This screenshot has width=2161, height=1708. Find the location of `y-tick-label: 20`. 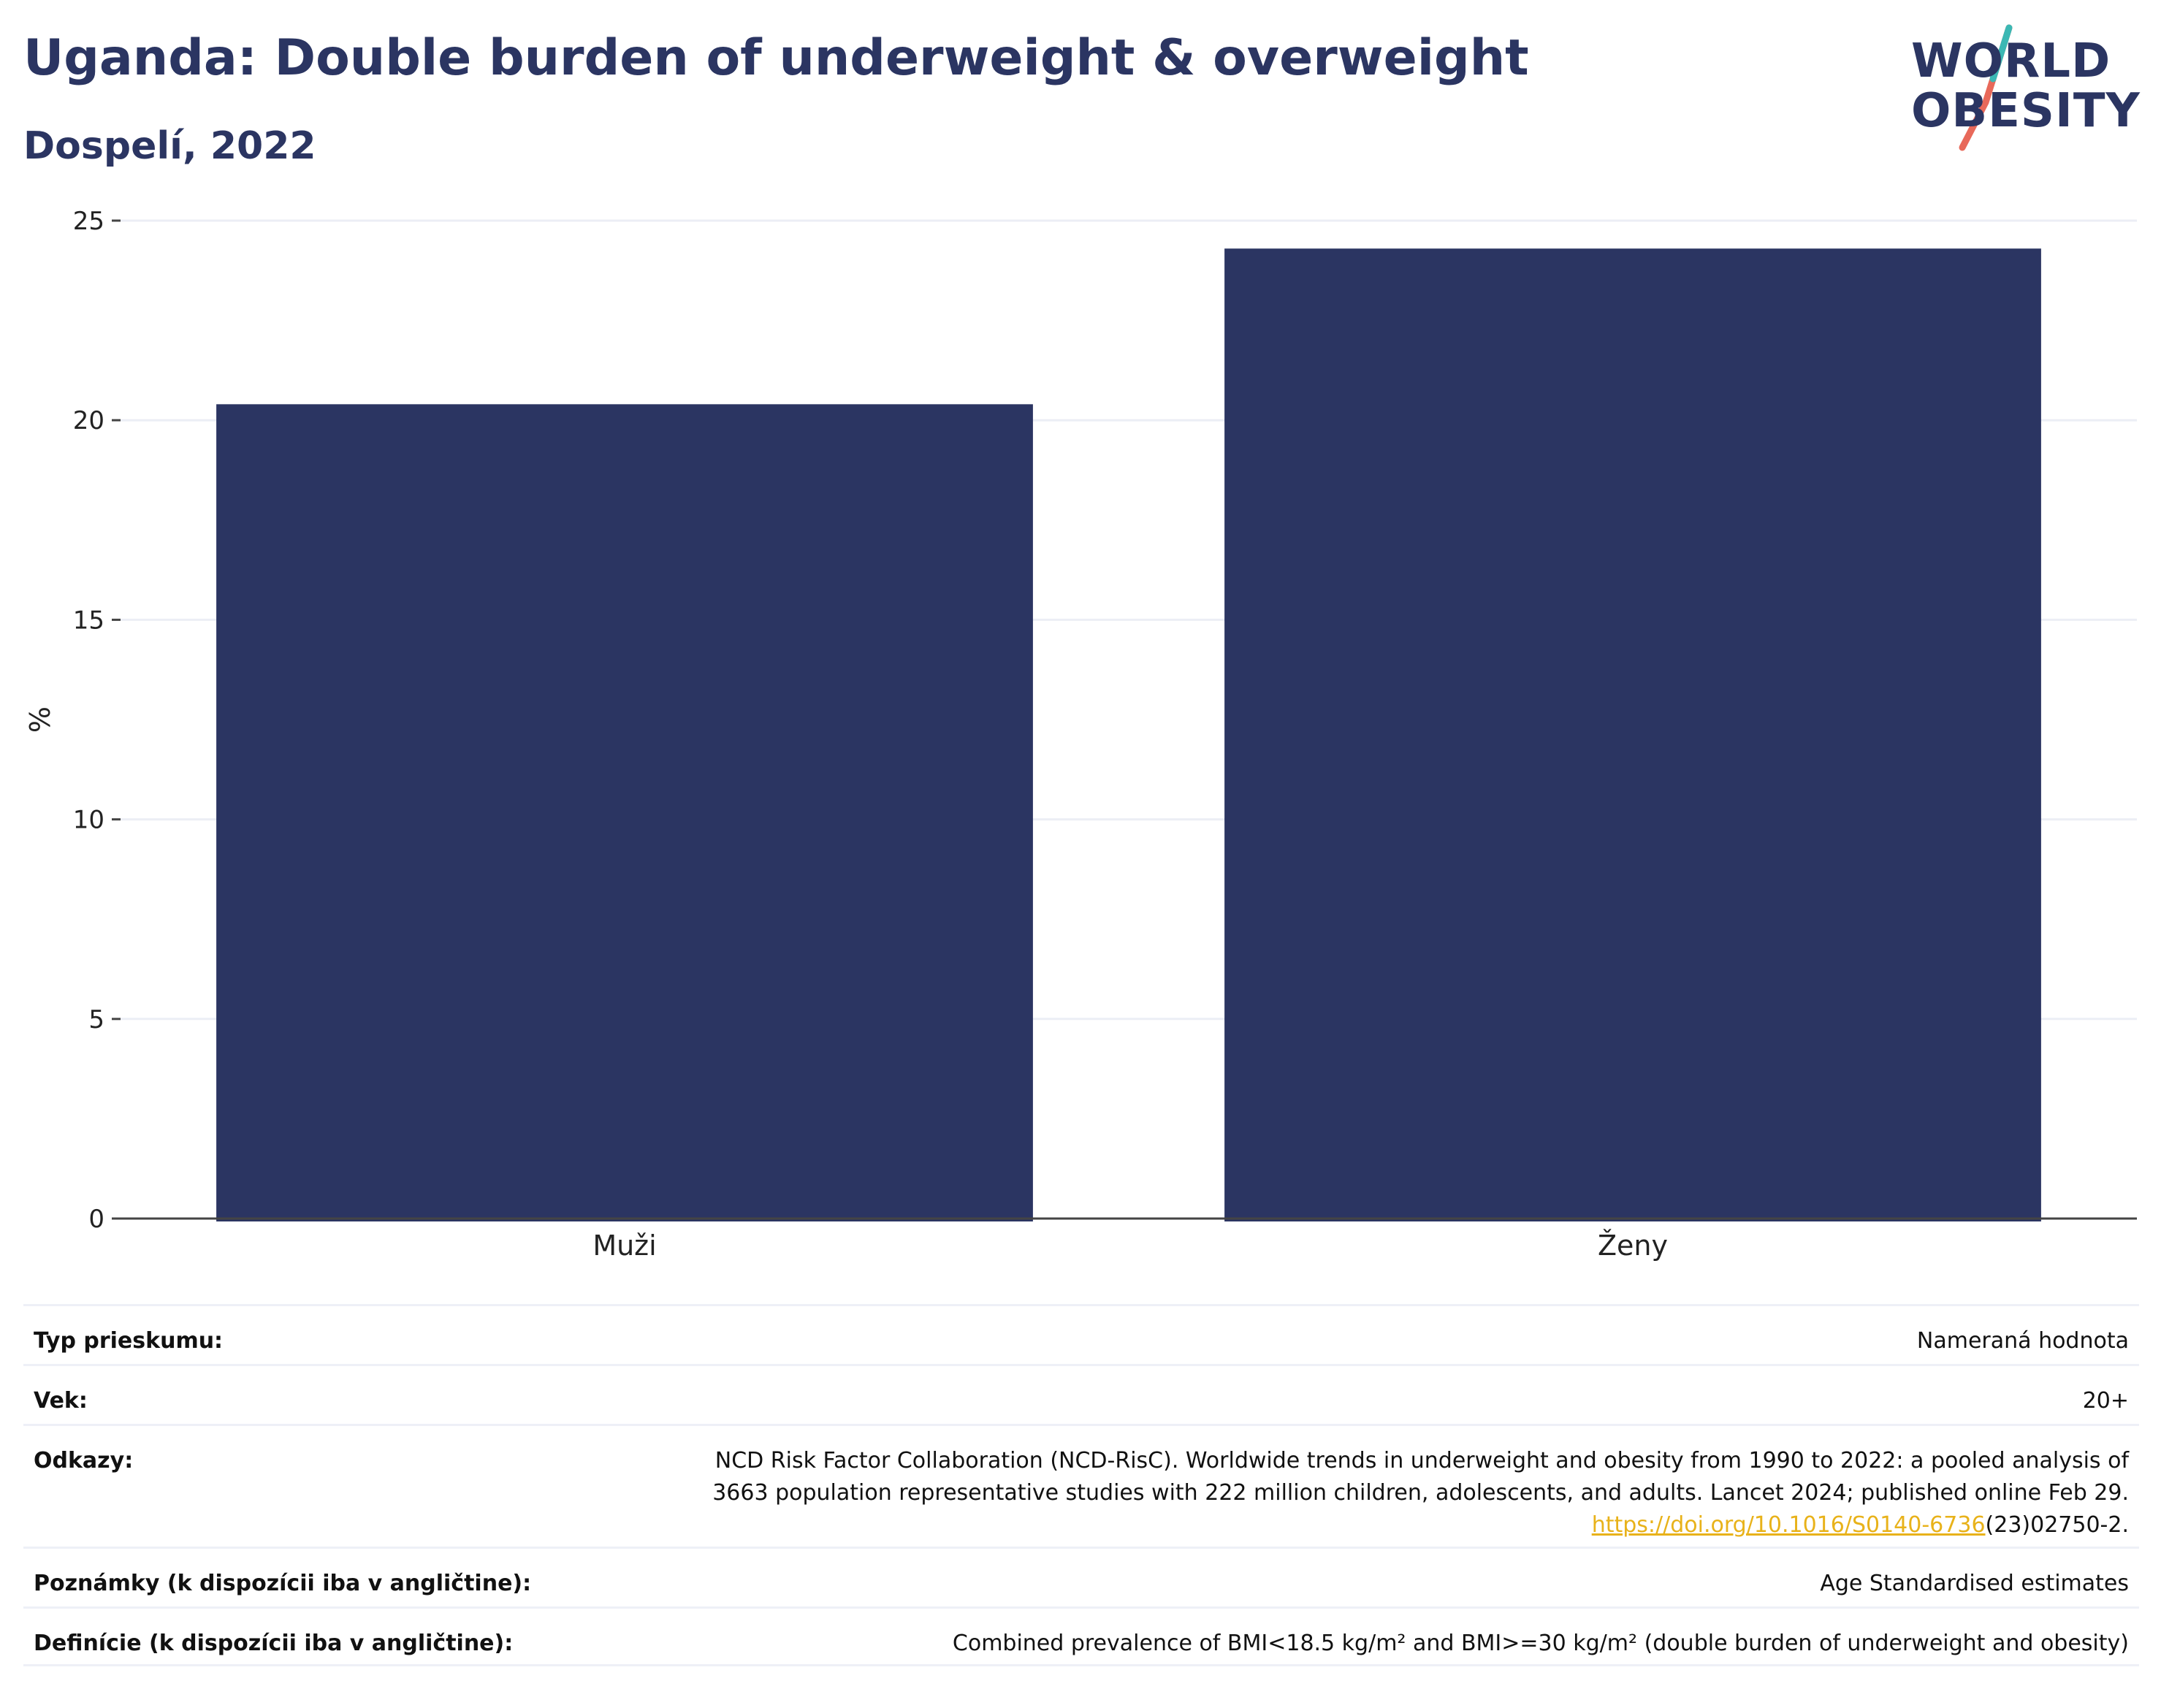

y-tick-label: 20 is located at coordinates (88, 420).